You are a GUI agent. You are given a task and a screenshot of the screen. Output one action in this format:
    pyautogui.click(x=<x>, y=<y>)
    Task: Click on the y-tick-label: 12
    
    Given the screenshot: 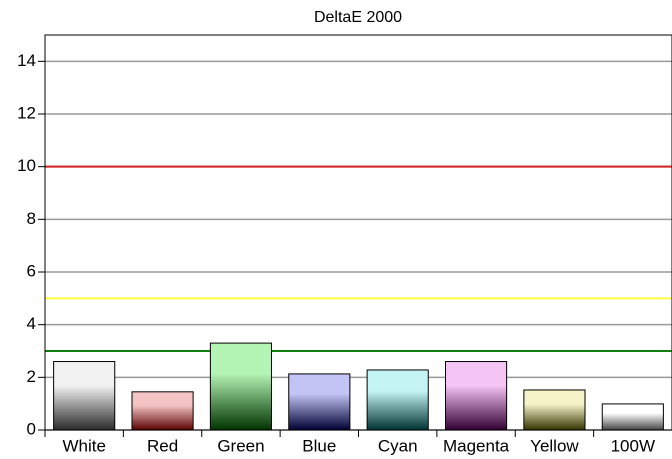 What is the action you would take?
    pyautogui.click(x=26, y=112)
    